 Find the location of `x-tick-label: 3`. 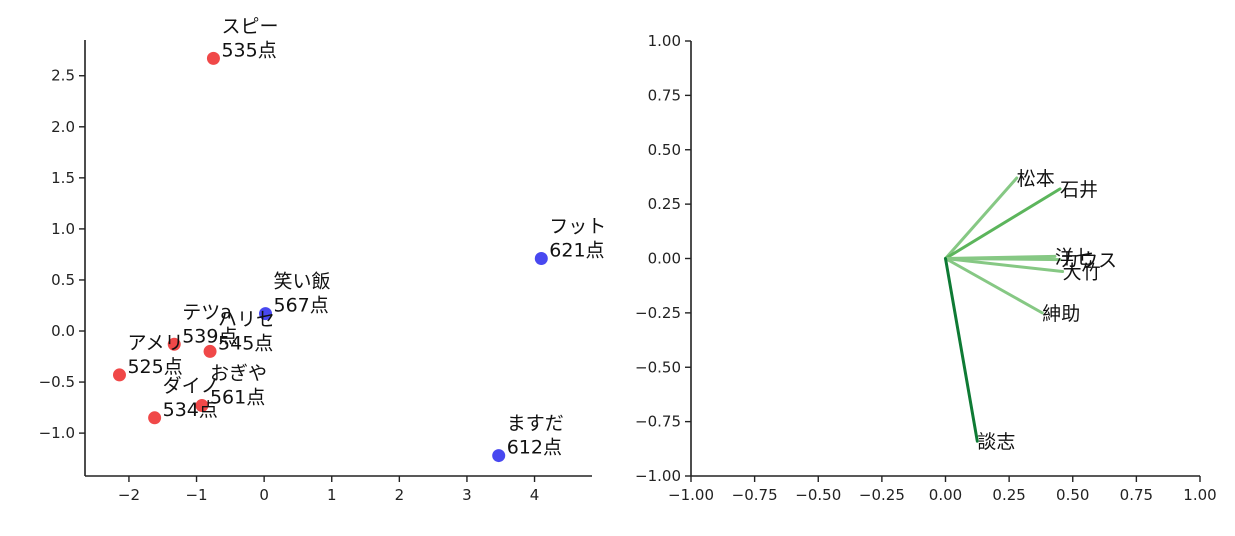

x-tick-label: 3 is located at coordinates (467, 495).